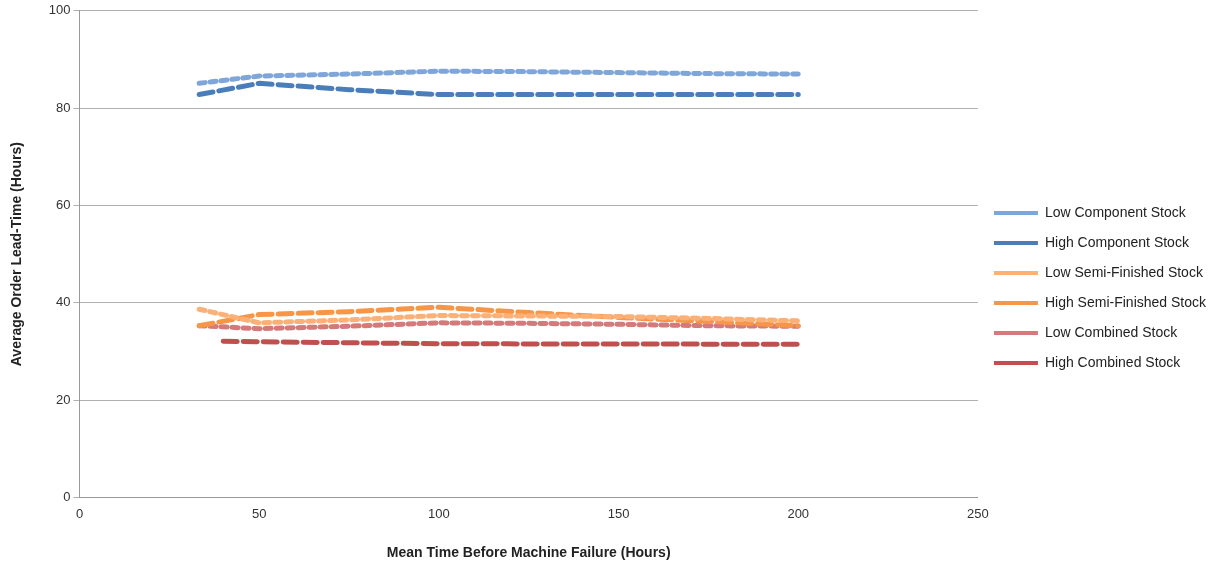  I want to click on legend-label: Low Combined Stock, so click(1111, 331).